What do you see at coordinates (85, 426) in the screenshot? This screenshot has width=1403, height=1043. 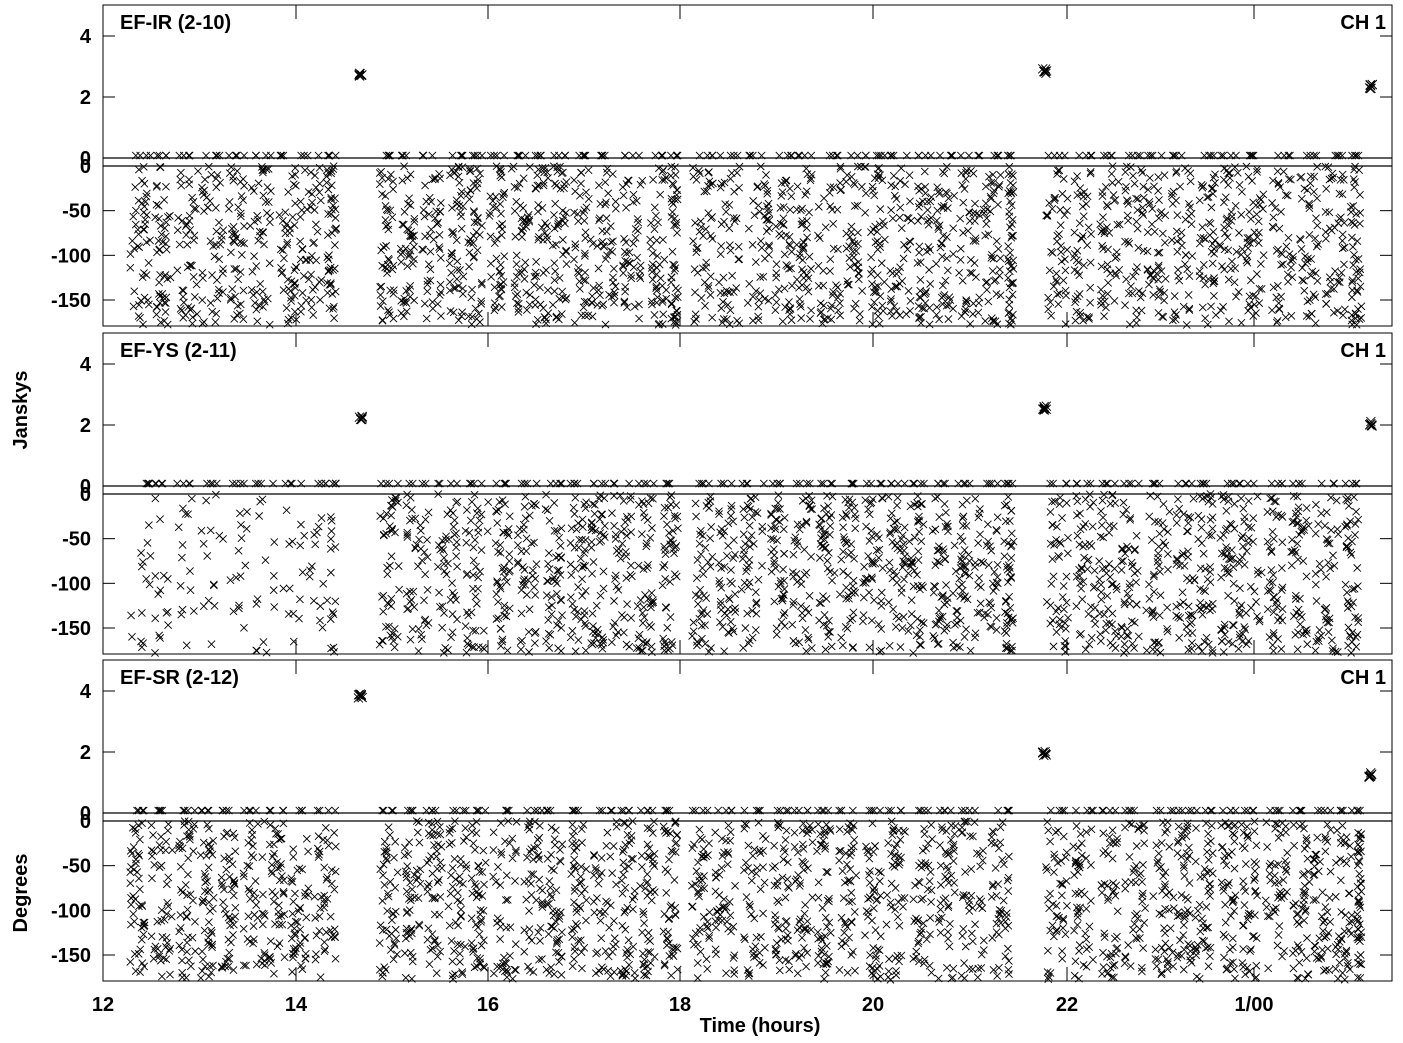 I see `y-tick-label: 2` at bounding box center [85, 426].